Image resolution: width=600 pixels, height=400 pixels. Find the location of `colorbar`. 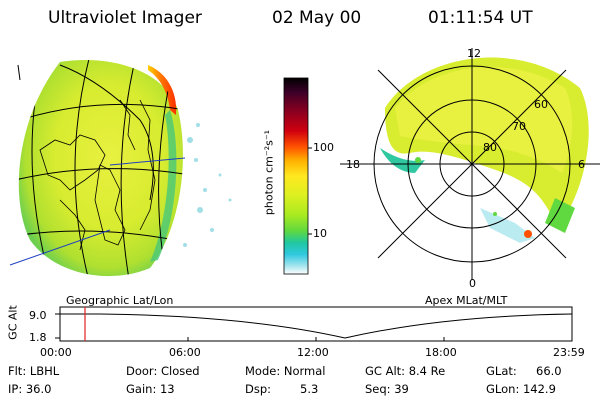

colorbar is located at coordinates (297, 176).